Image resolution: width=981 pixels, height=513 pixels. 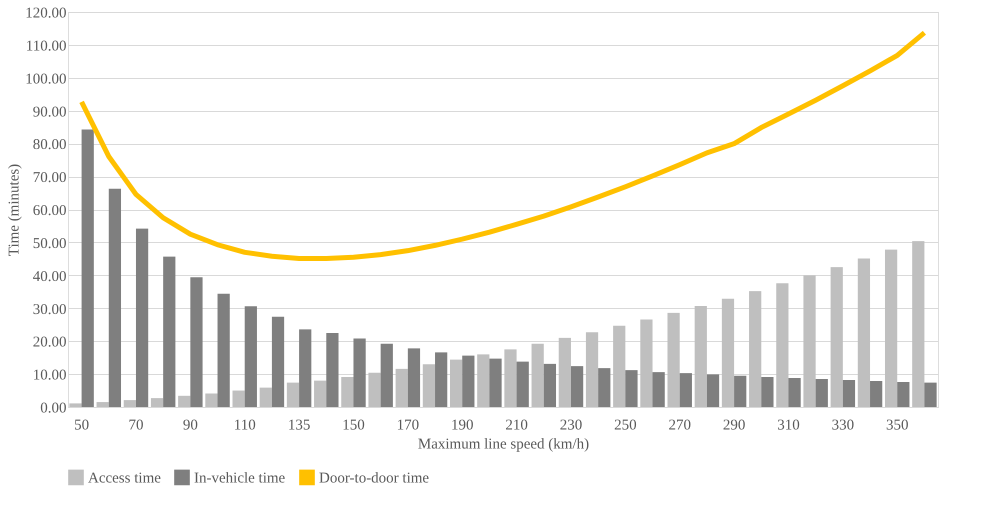 What do you see at coordinates (125, 478) in the screenshot?
I see `legend-label: Access time` at bounding box center [125, 478].